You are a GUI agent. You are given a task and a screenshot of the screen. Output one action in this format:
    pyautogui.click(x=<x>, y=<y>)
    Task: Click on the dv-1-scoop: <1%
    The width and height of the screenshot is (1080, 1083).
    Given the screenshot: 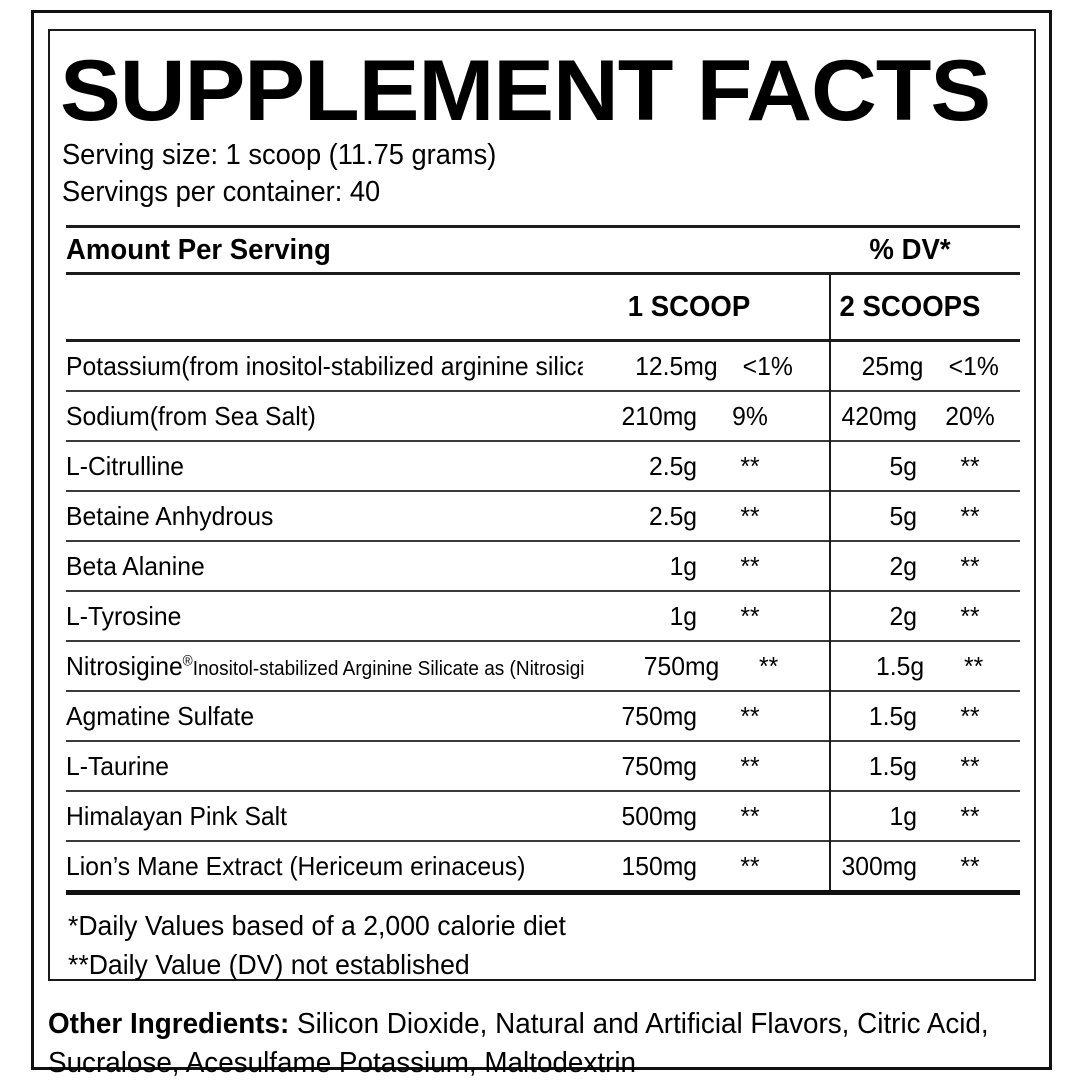 What is the action you would take?
    pyautogui.click(x=767, y=365)
    